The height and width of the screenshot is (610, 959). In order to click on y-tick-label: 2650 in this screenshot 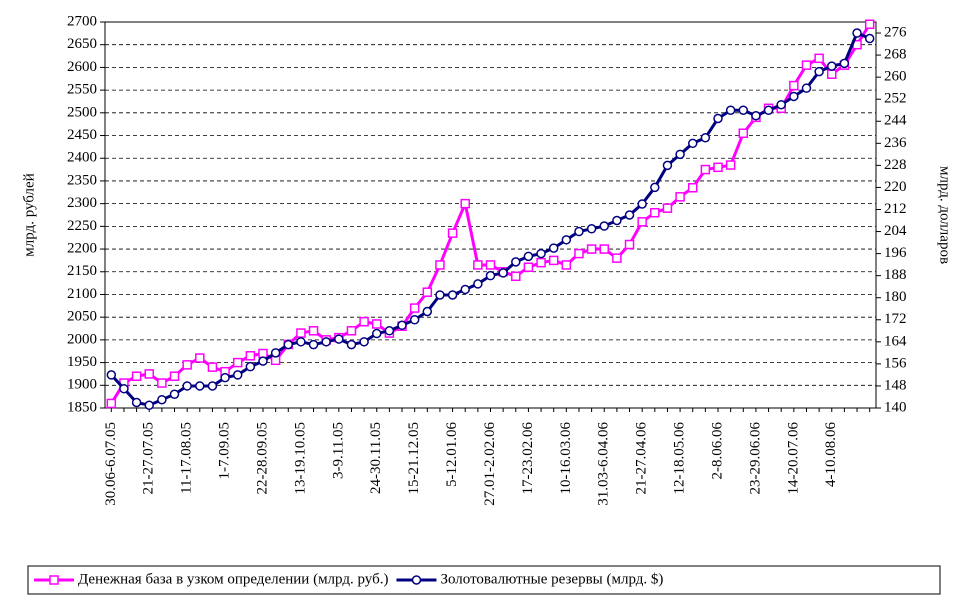, I will do `click(82, 44)`.